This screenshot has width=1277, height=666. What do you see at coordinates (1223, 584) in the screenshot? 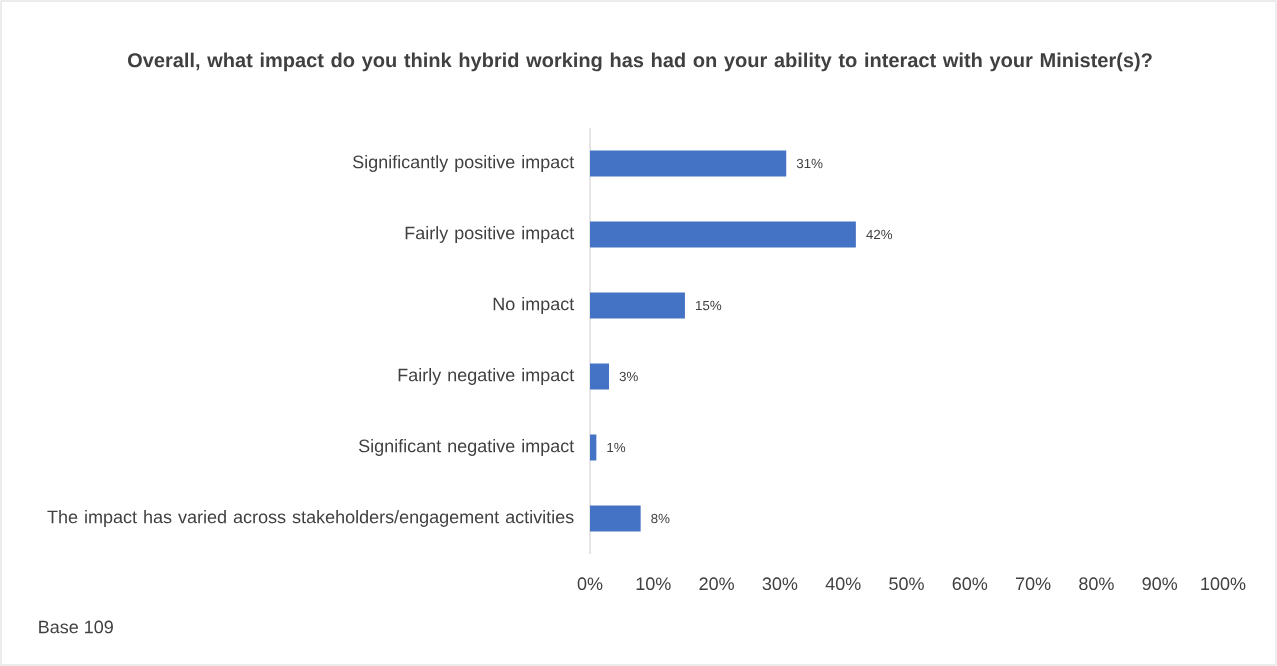
I see `x-tick-label: 100%` at bounding box center [1223, 584].